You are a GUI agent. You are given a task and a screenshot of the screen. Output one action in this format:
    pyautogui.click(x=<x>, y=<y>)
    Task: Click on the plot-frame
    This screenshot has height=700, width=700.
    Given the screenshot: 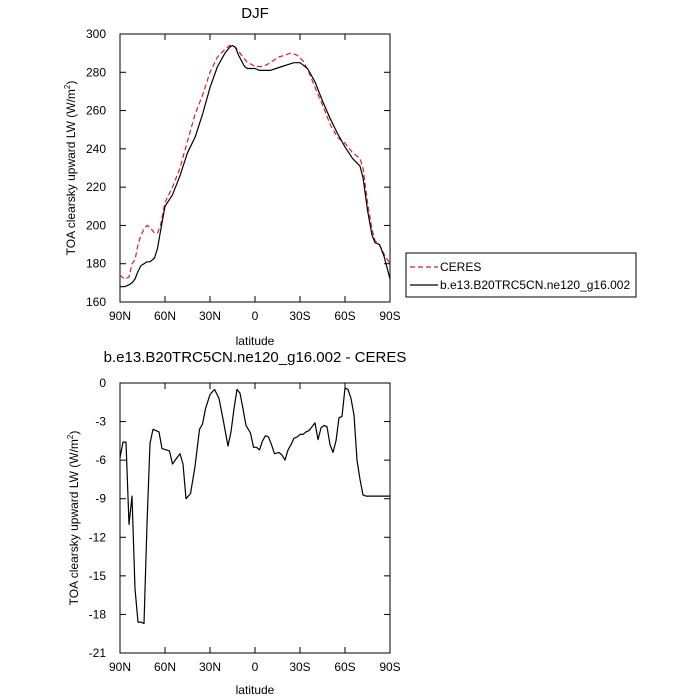 What is the action you would take?
    pyautogui.click(x=255, y=168)
    